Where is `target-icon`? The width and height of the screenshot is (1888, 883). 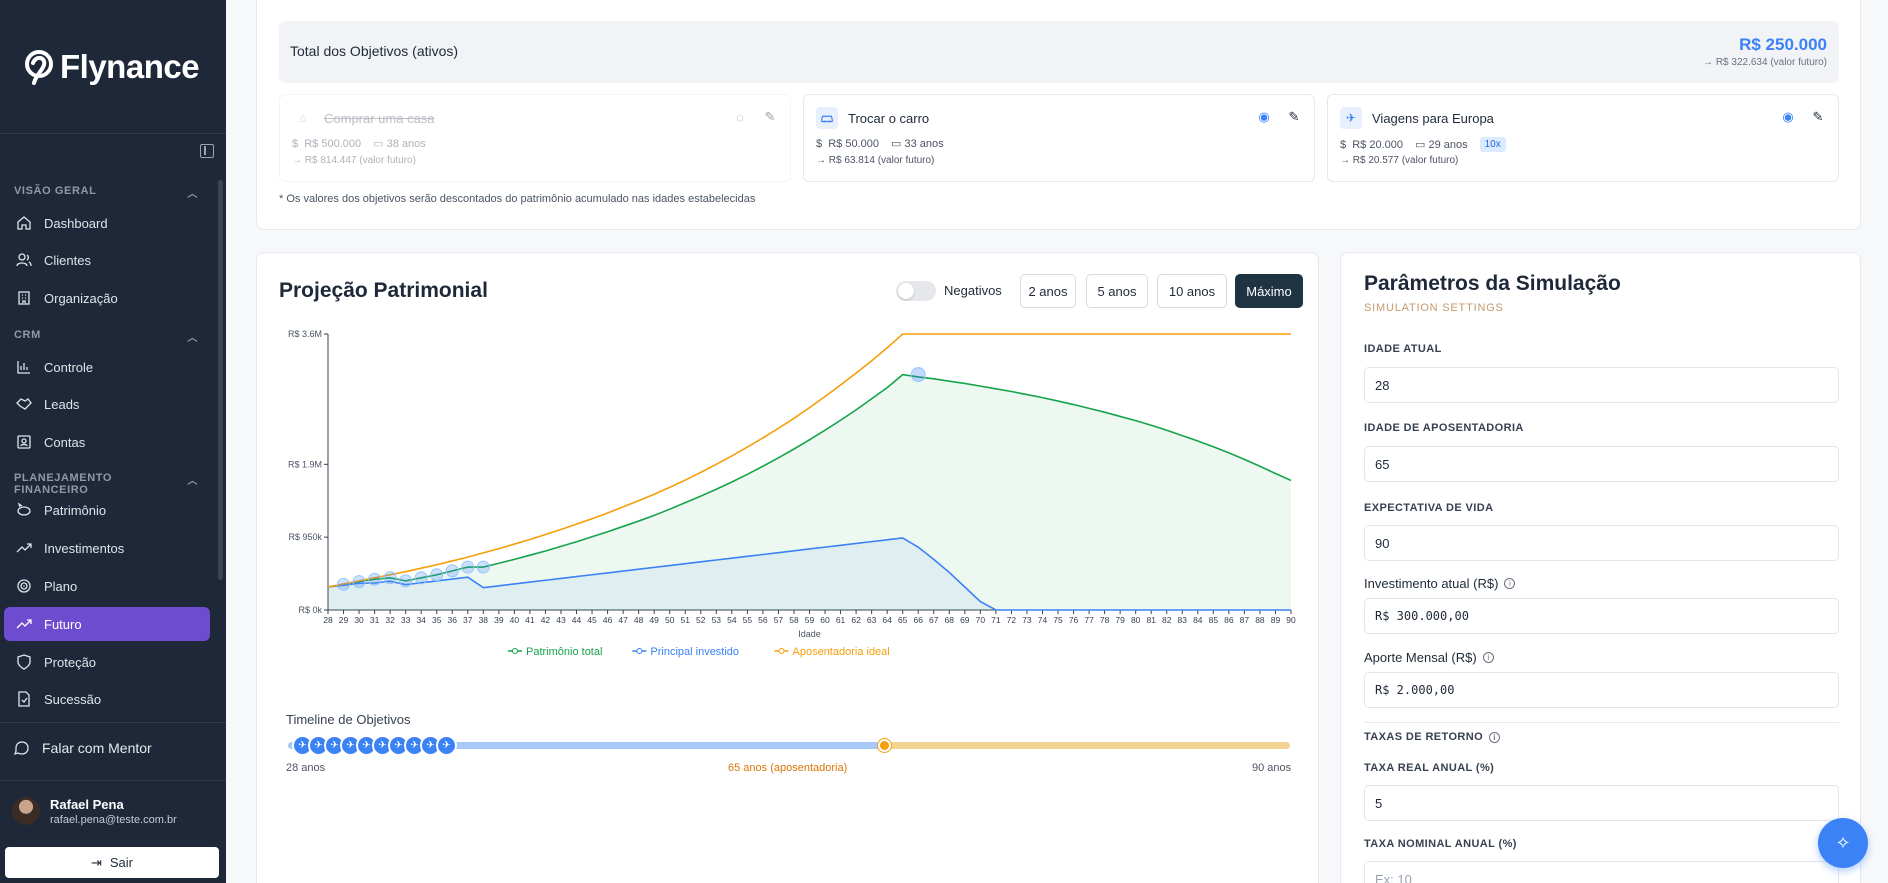
target-icon is located at coordinates (24, 586).